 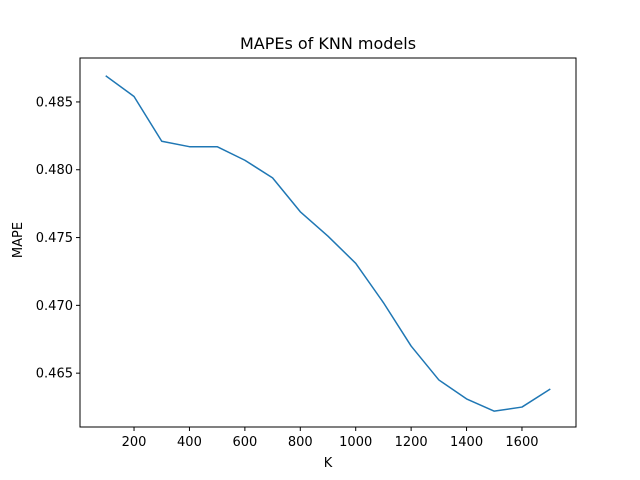 What do you see at coordinates (244, 442) in the screenshot?
I see `x-tick-label: 600` at bounding box center [244, 442].